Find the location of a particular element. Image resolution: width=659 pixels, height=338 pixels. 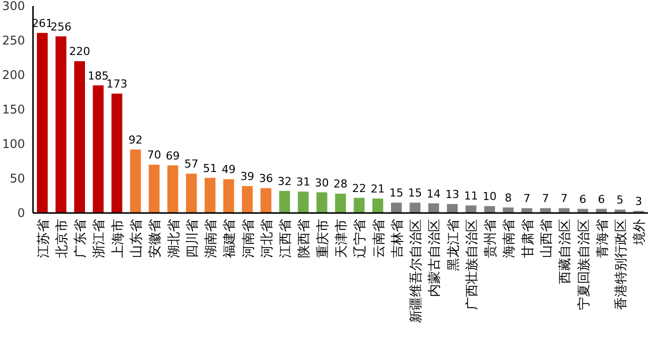

x-tick-label: 福建省 is located at coordinates (230, 238).